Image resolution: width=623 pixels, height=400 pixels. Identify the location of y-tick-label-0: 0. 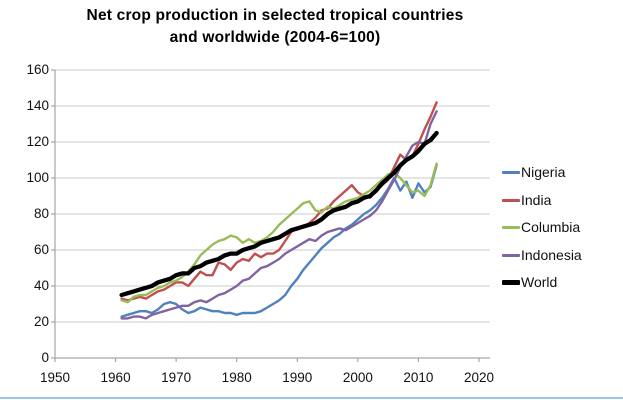
(45, 357).